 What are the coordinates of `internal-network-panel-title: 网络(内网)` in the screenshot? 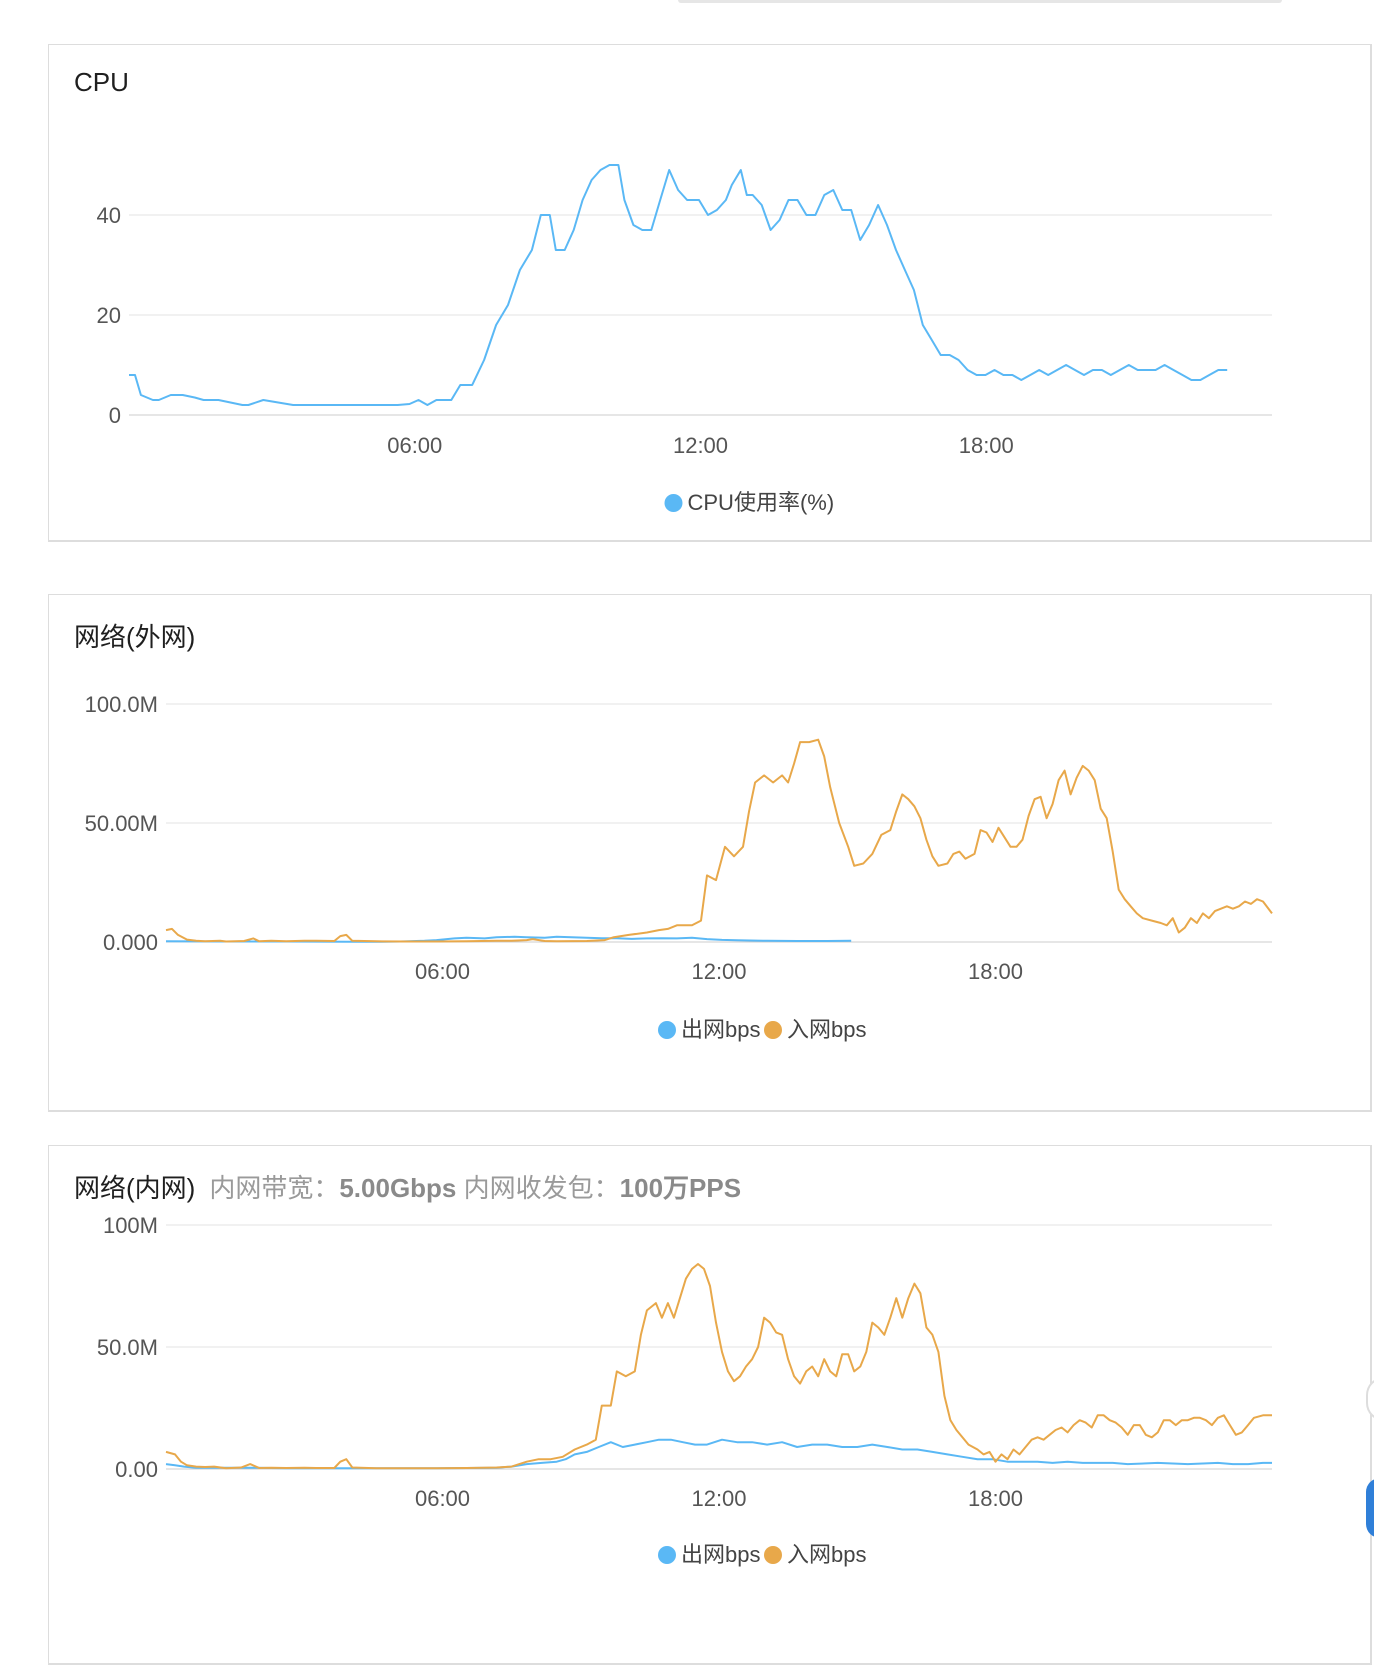 It's located at (135, 1188).